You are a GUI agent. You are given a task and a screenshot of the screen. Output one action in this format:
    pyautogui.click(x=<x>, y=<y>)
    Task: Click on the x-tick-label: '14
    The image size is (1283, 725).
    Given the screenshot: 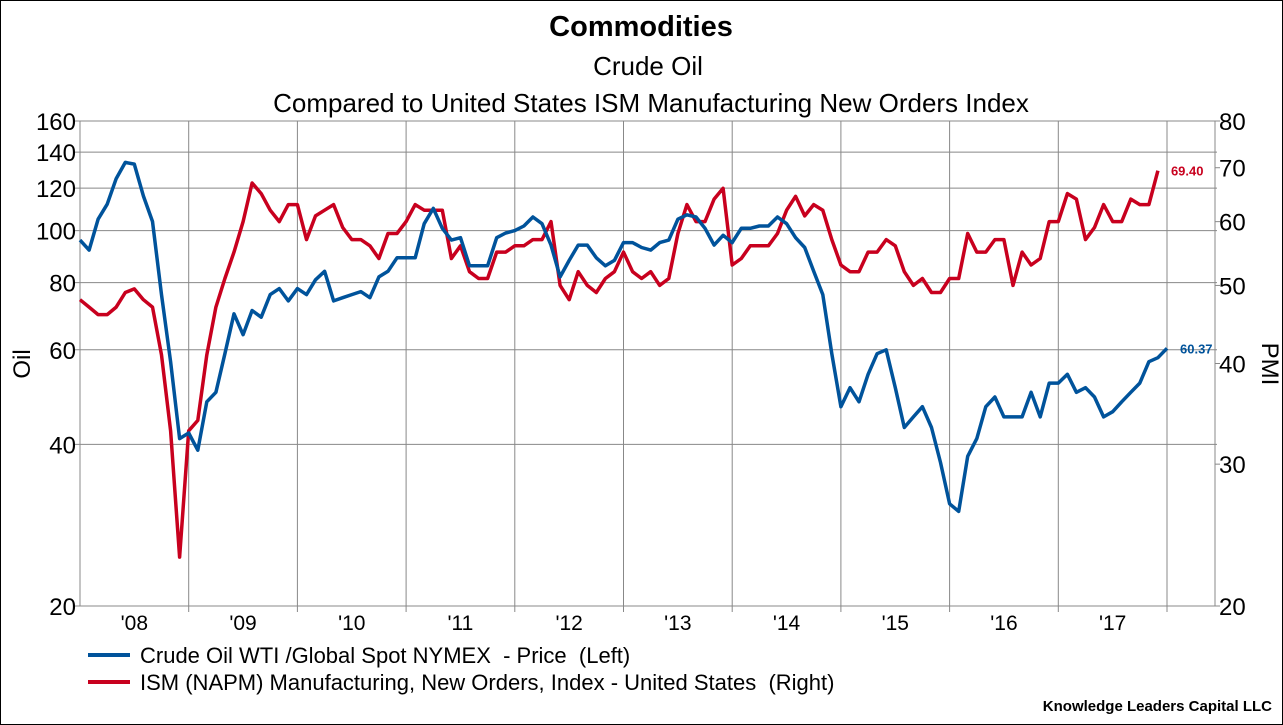 What is the action you would take?
    pyautogui.click(x=787, y=623)
    